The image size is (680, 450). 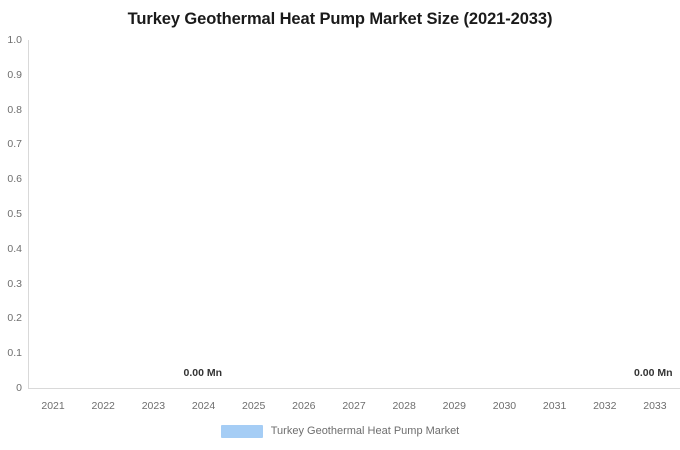 What do you see at coordinates (354, 388) in the screenshot?
I see `x-axis-line` at bounding box center [354, 388].